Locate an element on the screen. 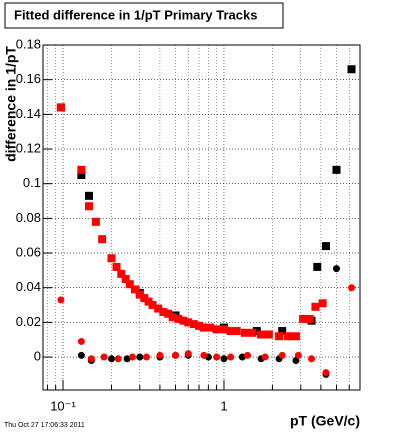 Image resolution: width=400 pixels, height=433 pixels. y-tick-label: 0.14 is located at coordinates (28, 113).